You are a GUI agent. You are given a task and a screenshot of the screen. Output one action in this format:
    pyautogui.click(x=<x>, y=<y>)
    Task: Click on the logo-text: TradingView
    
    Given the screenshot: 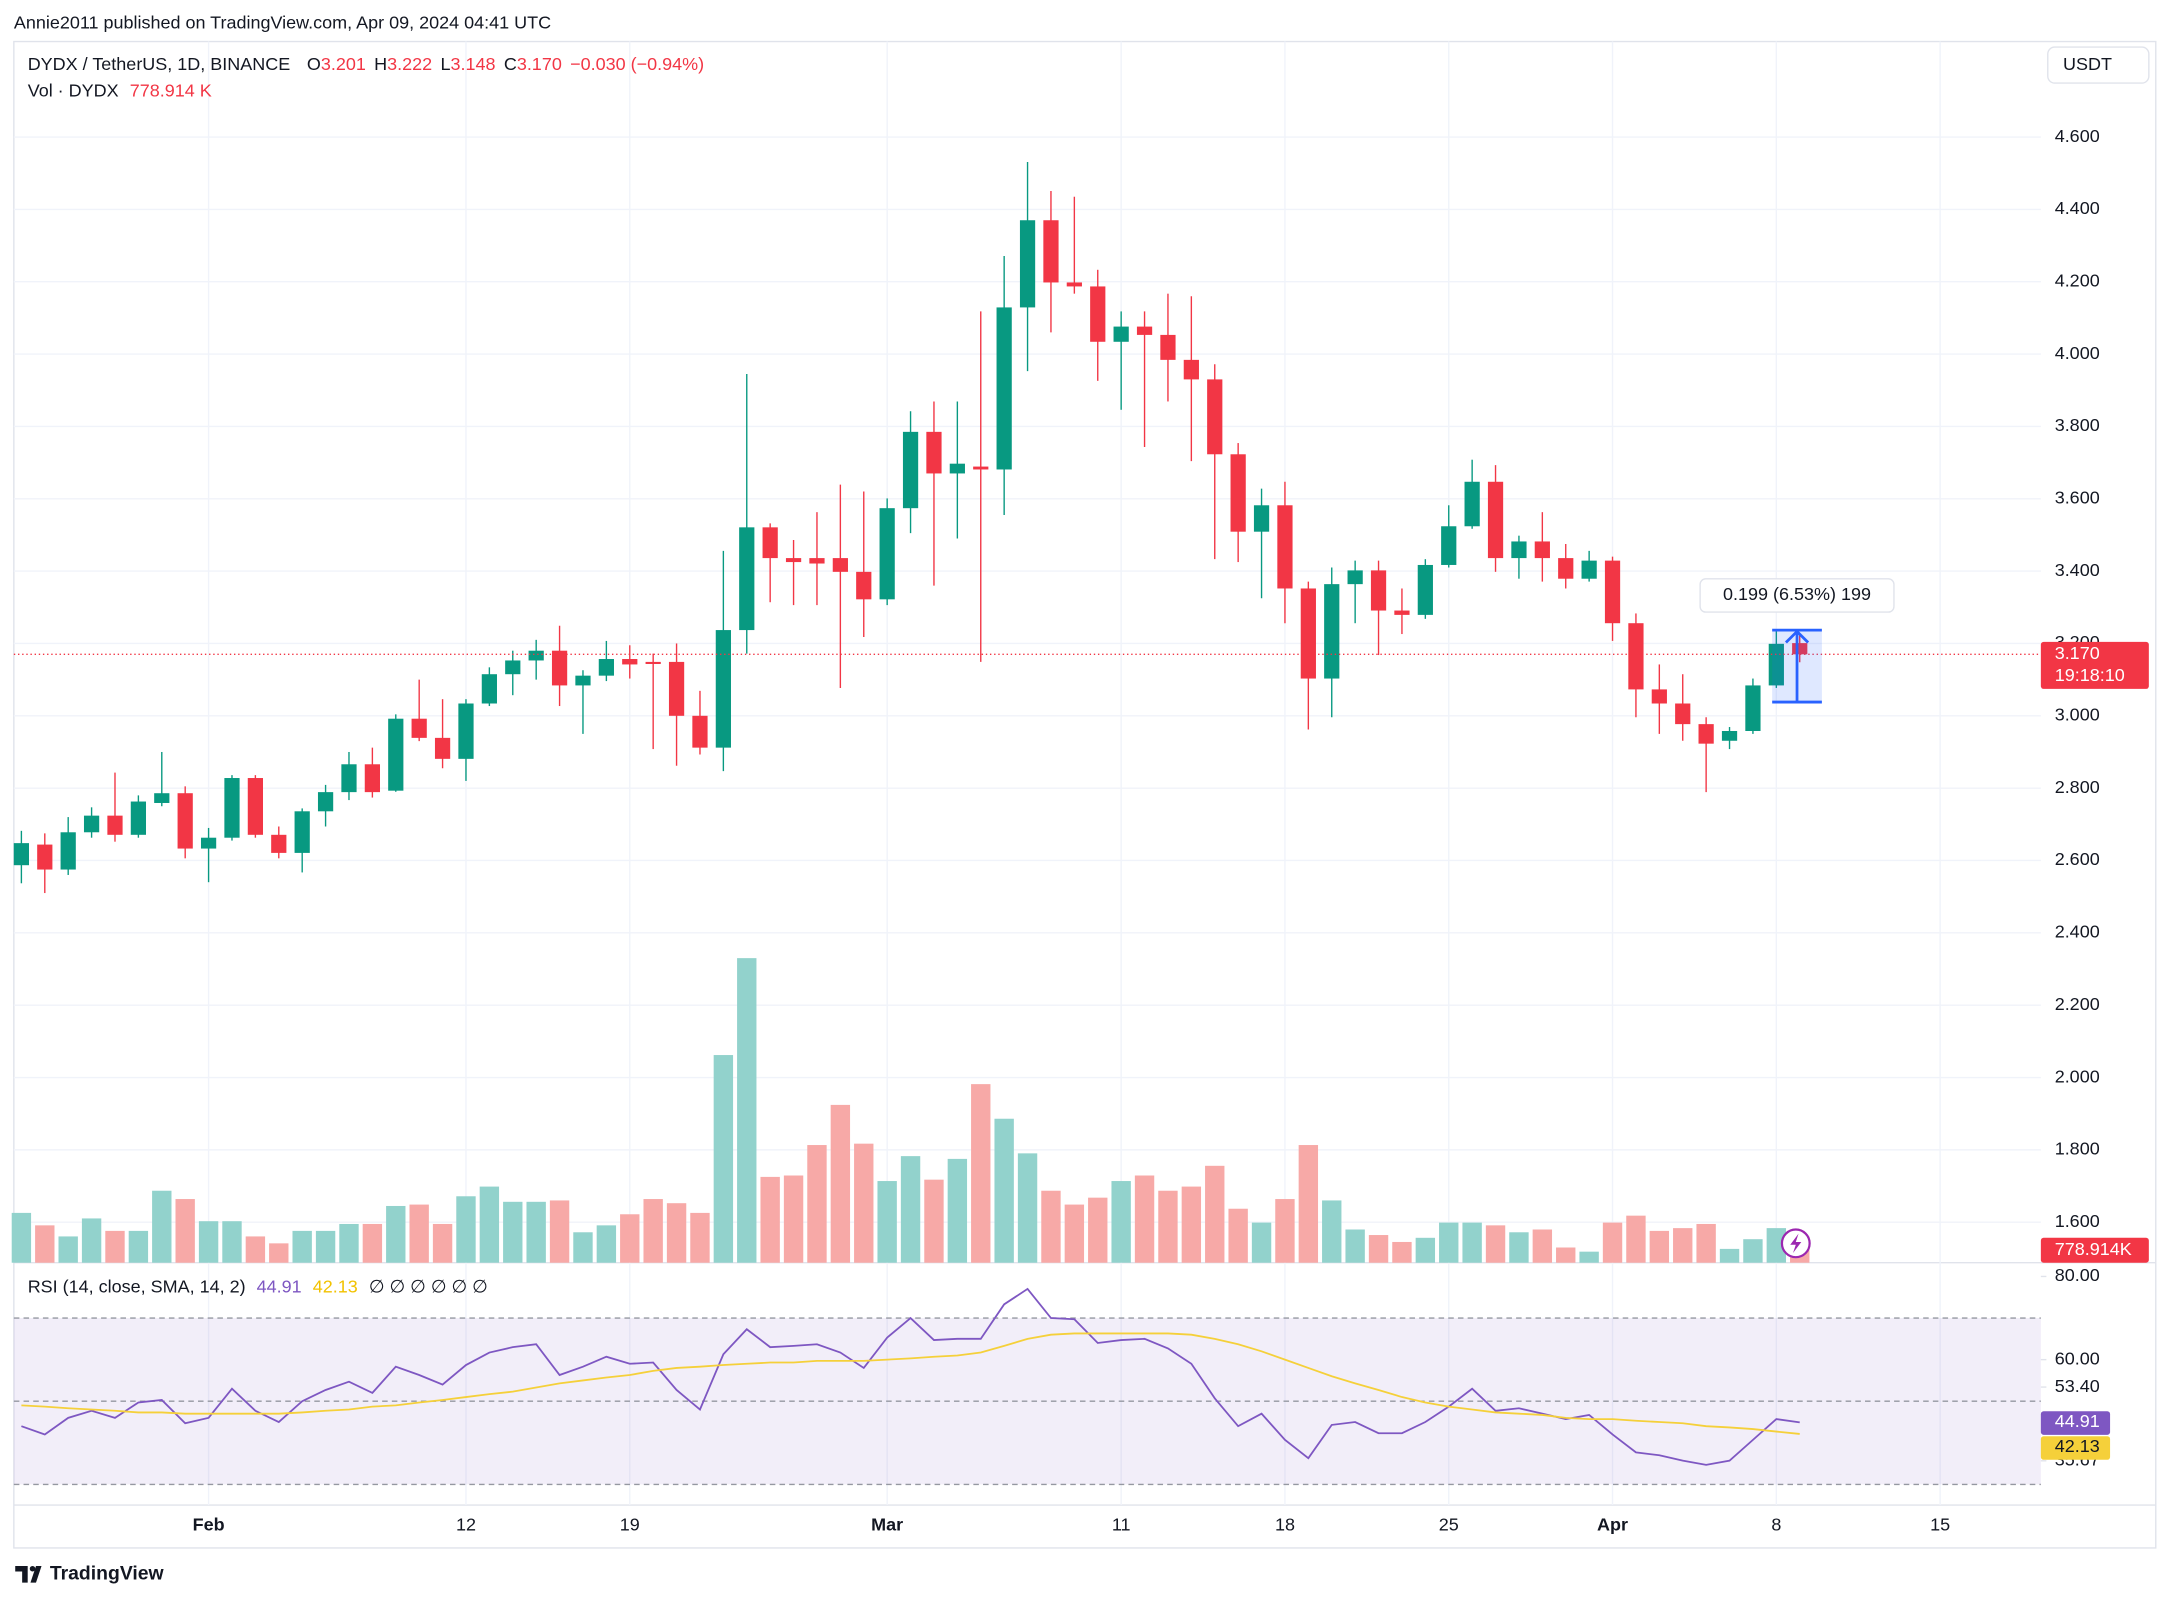 What is the action you would take?
    pyautogui.click(x=107, y=1573)
    